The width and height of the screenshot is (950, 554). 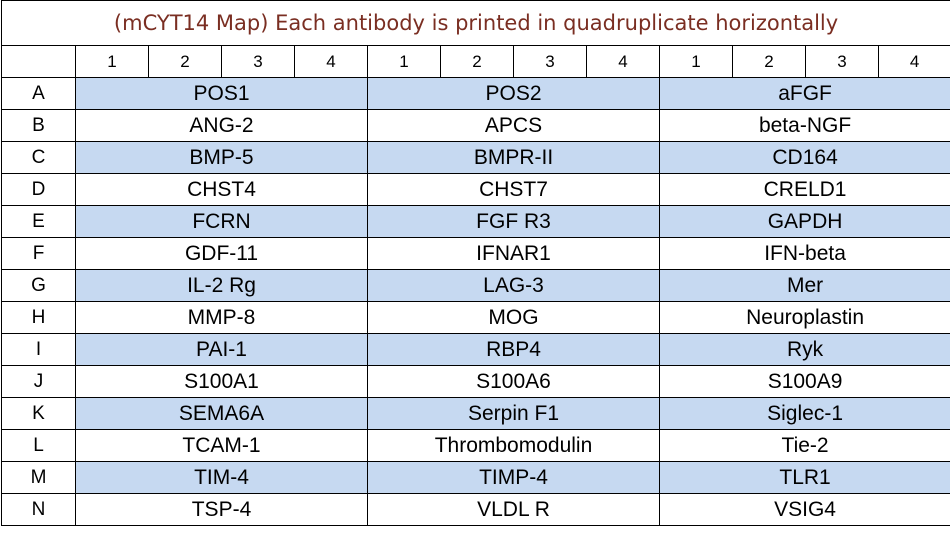 What do you see at coordinates (804, 189) in the screenshot?
I see `antibody-cell: CRELD1` at bounding box center [804, 189].